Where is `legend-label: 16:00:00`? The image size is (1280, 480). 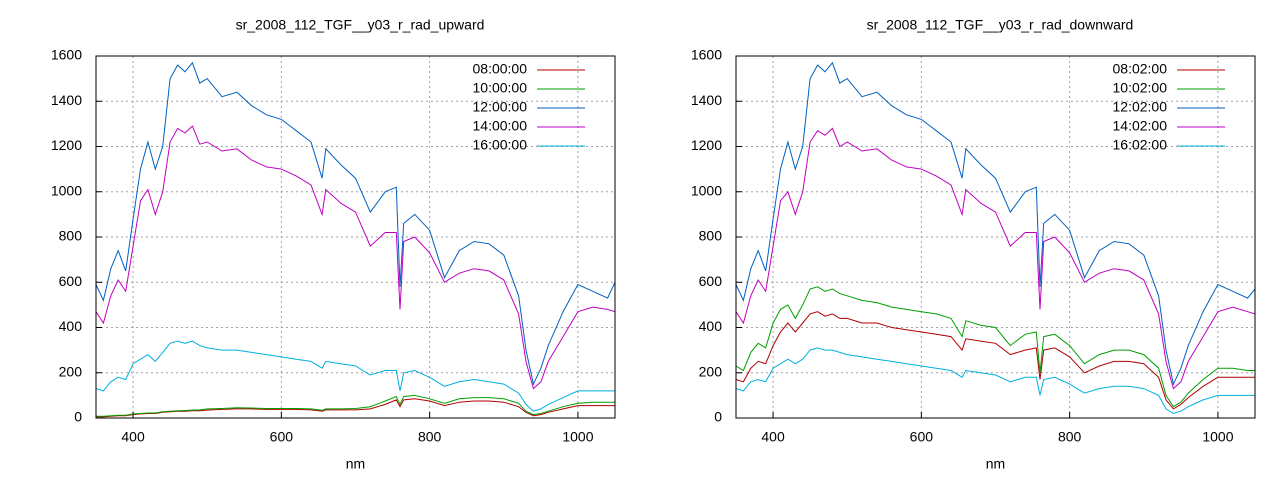 legend-label: 16:00:00 is located at coordinates (500, 145).